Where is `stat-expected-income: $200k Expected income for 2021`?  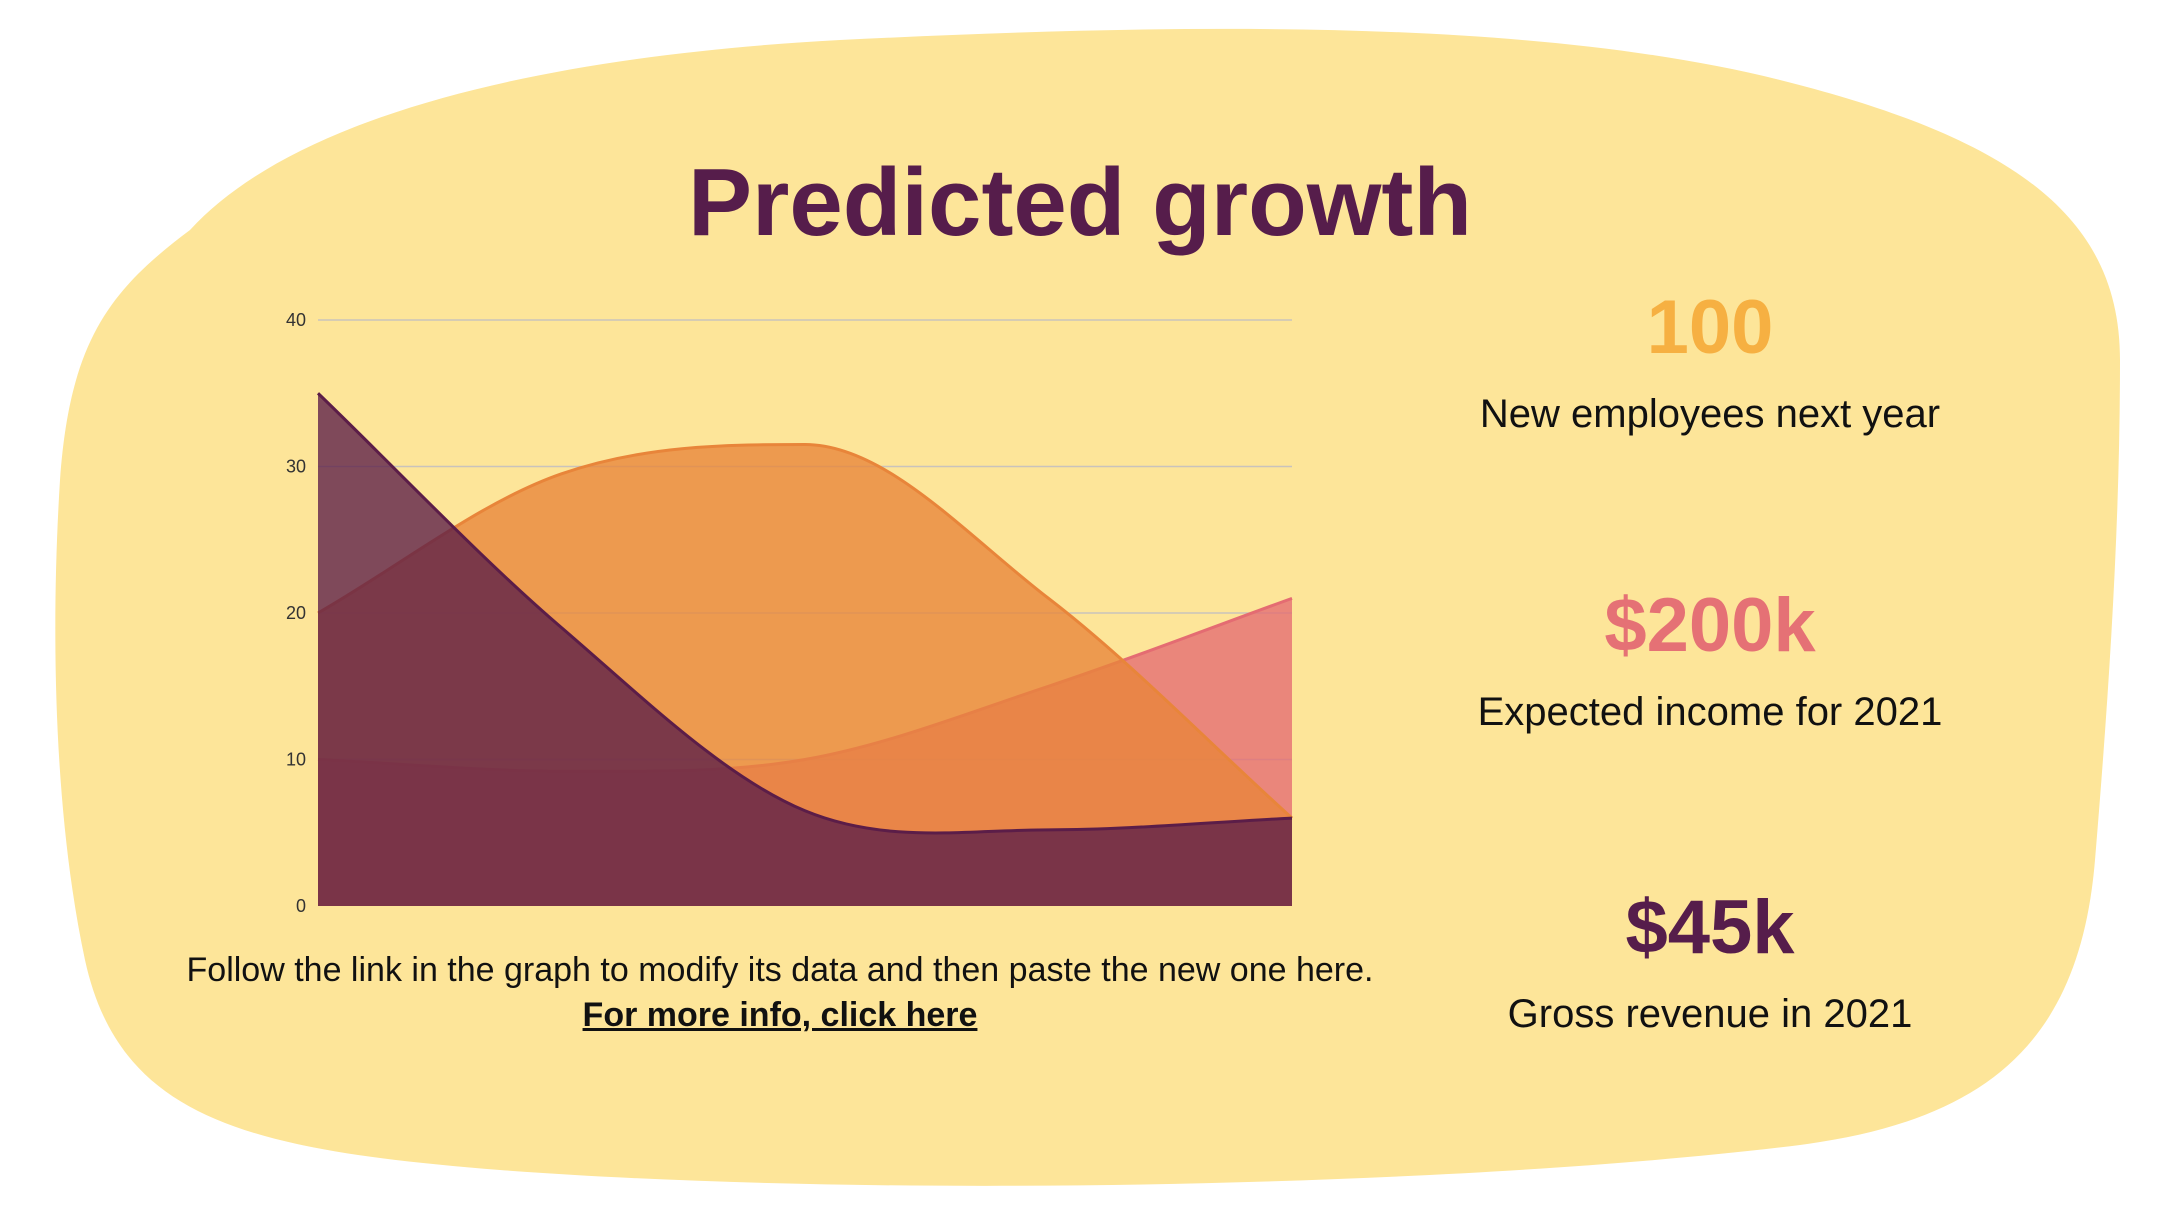 stat-expected-income: $200k Expected income for 2021 is located at coordinates (1710, 660).